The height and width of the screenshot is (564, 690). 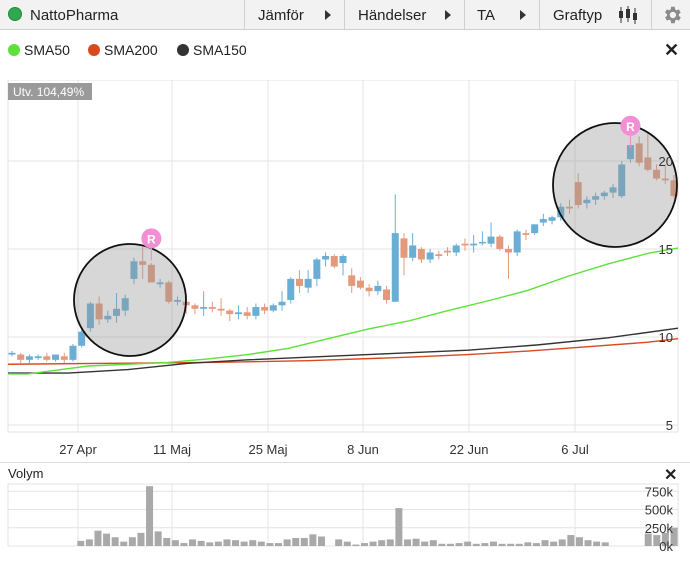 What do you see at coordinates (659, 491) in the screenshot?
I see `volume-tick-label: 750k` at bounding box center [659, 491].